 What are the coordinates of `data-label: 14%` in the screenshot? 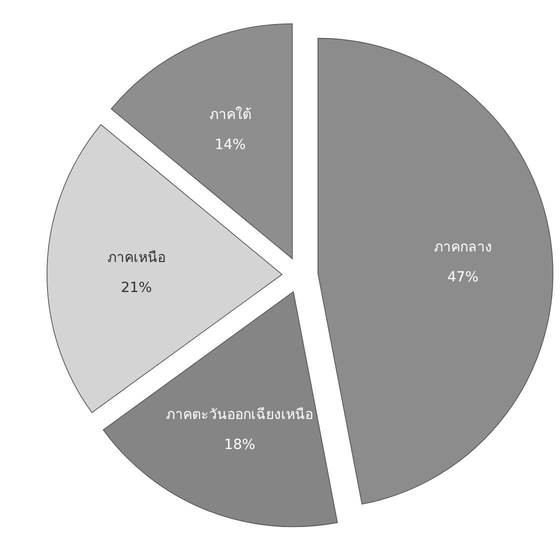 It's located at (230, 144).